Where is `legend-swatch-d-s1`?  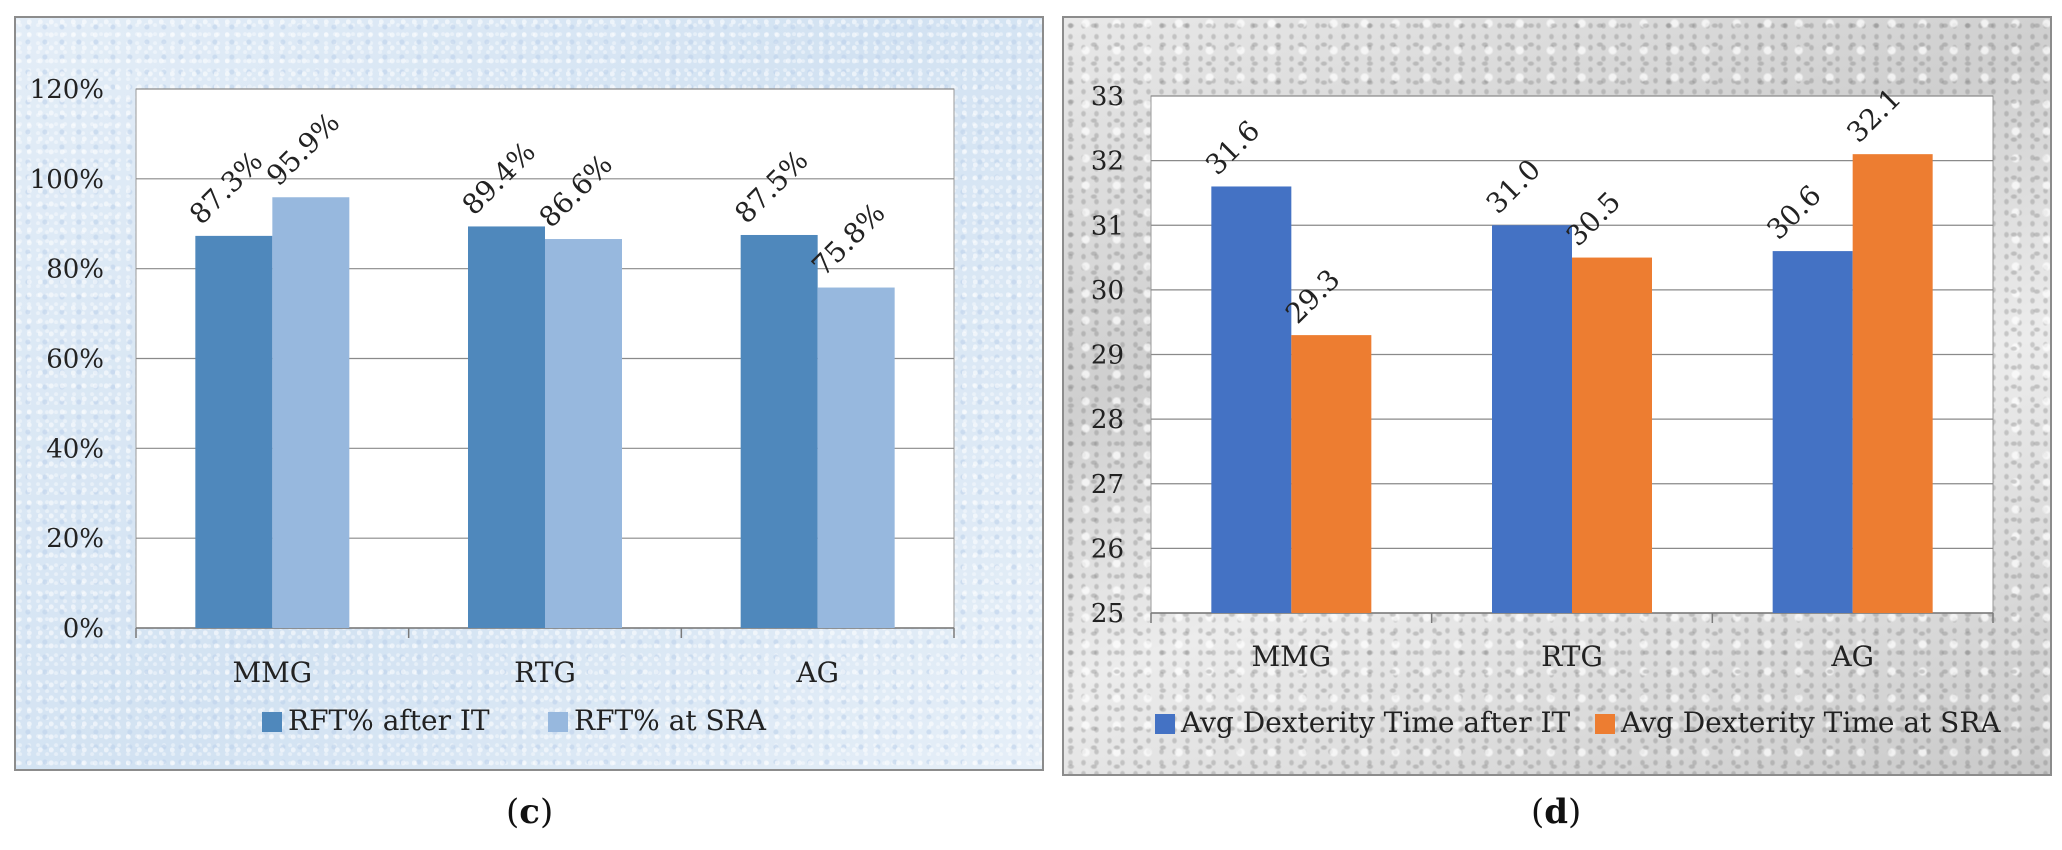
legend-swatch-d-s1 is located at coordinates (1165, 724).